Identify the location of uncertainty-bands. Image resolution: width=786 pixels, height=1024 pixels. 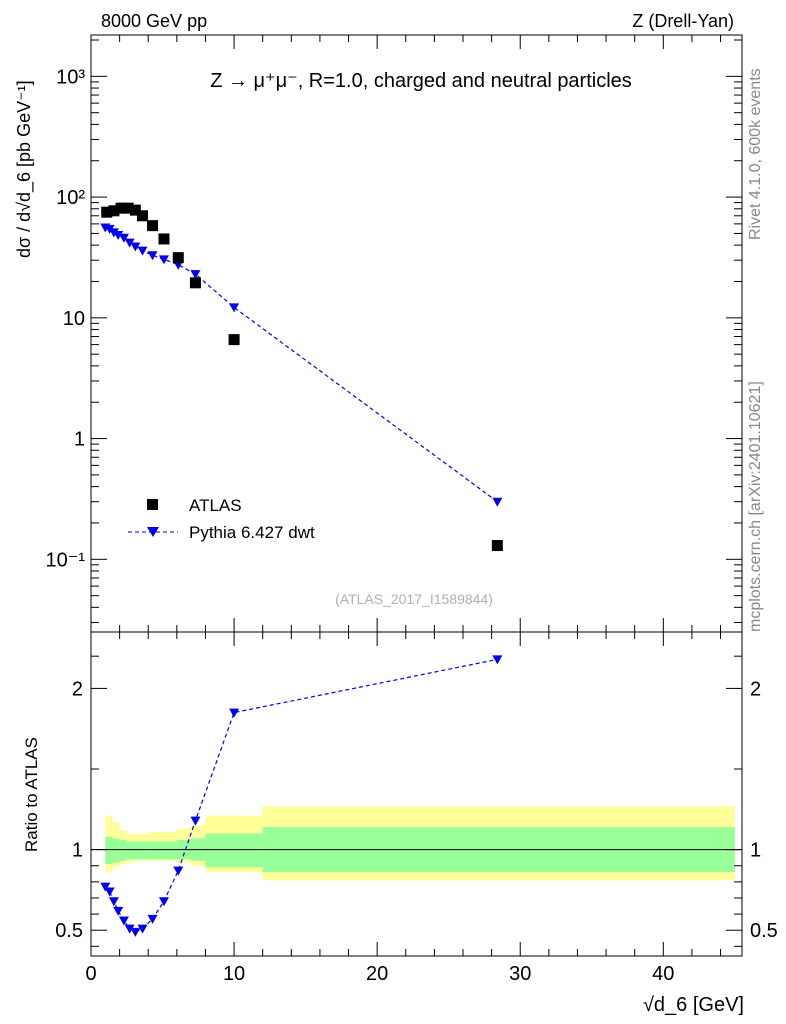
(420, 843).